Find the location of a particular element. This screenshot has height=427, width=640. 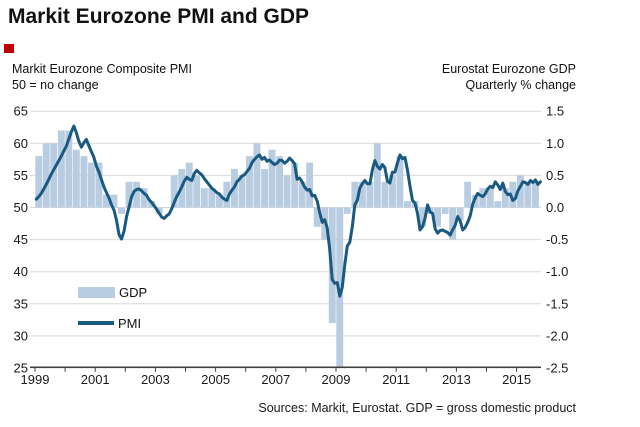

x-tick-label: 2015 is located at coordinates (516, 379).